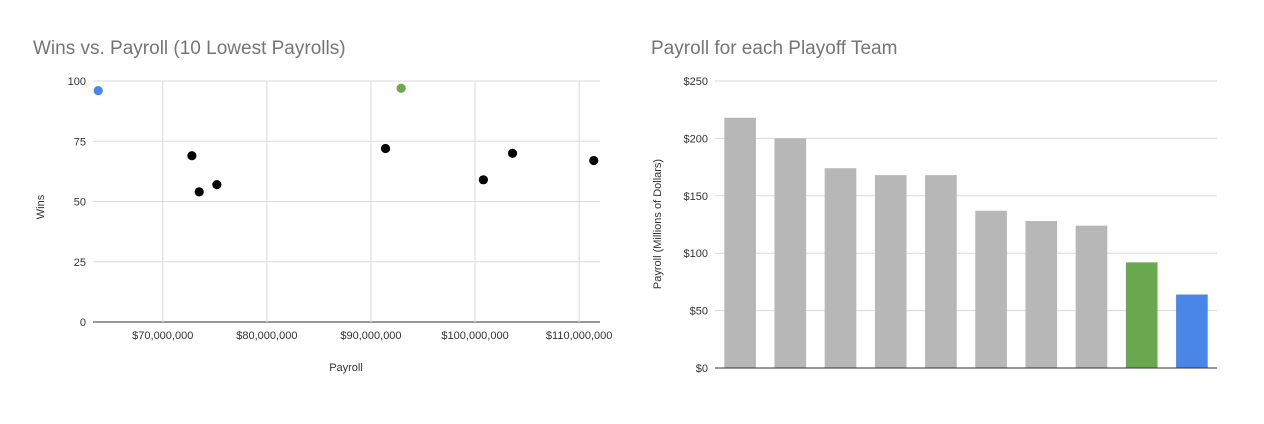  I want to click on bar-chart-title: Payroll for each Playoff Team, so click(774, 48).